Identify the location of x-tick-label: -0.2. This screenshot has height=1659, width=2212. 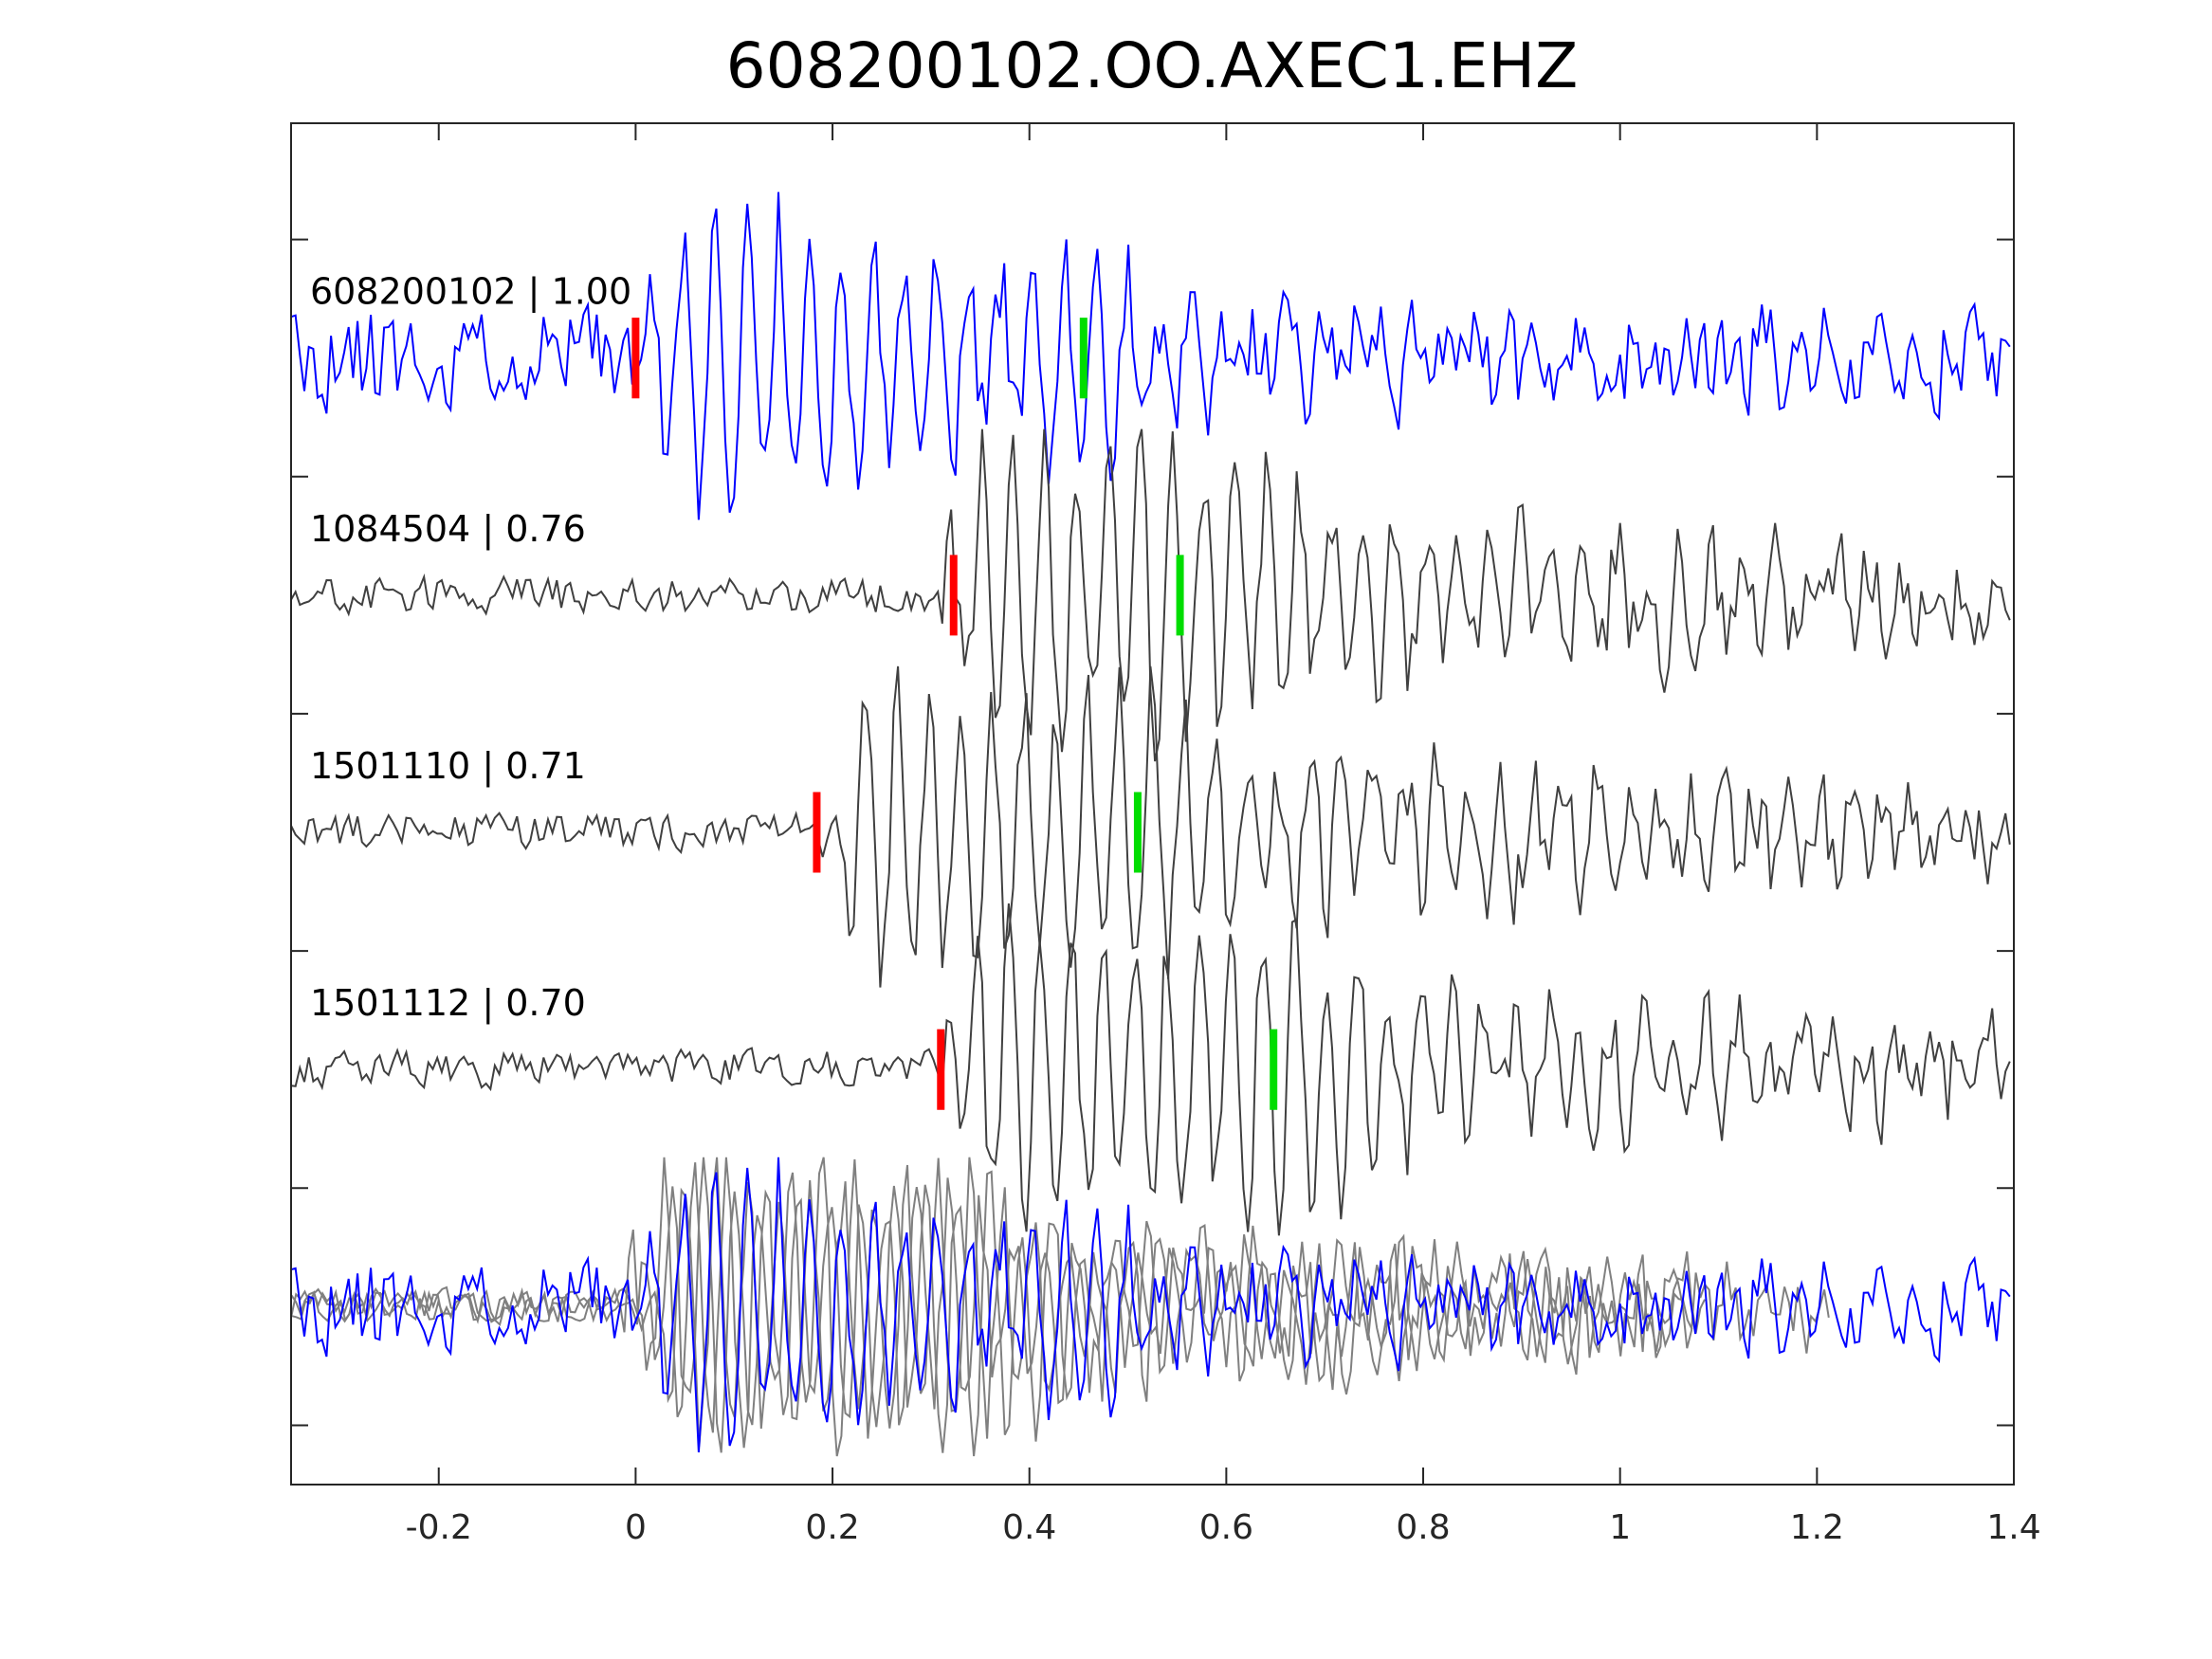
(439, 1527).